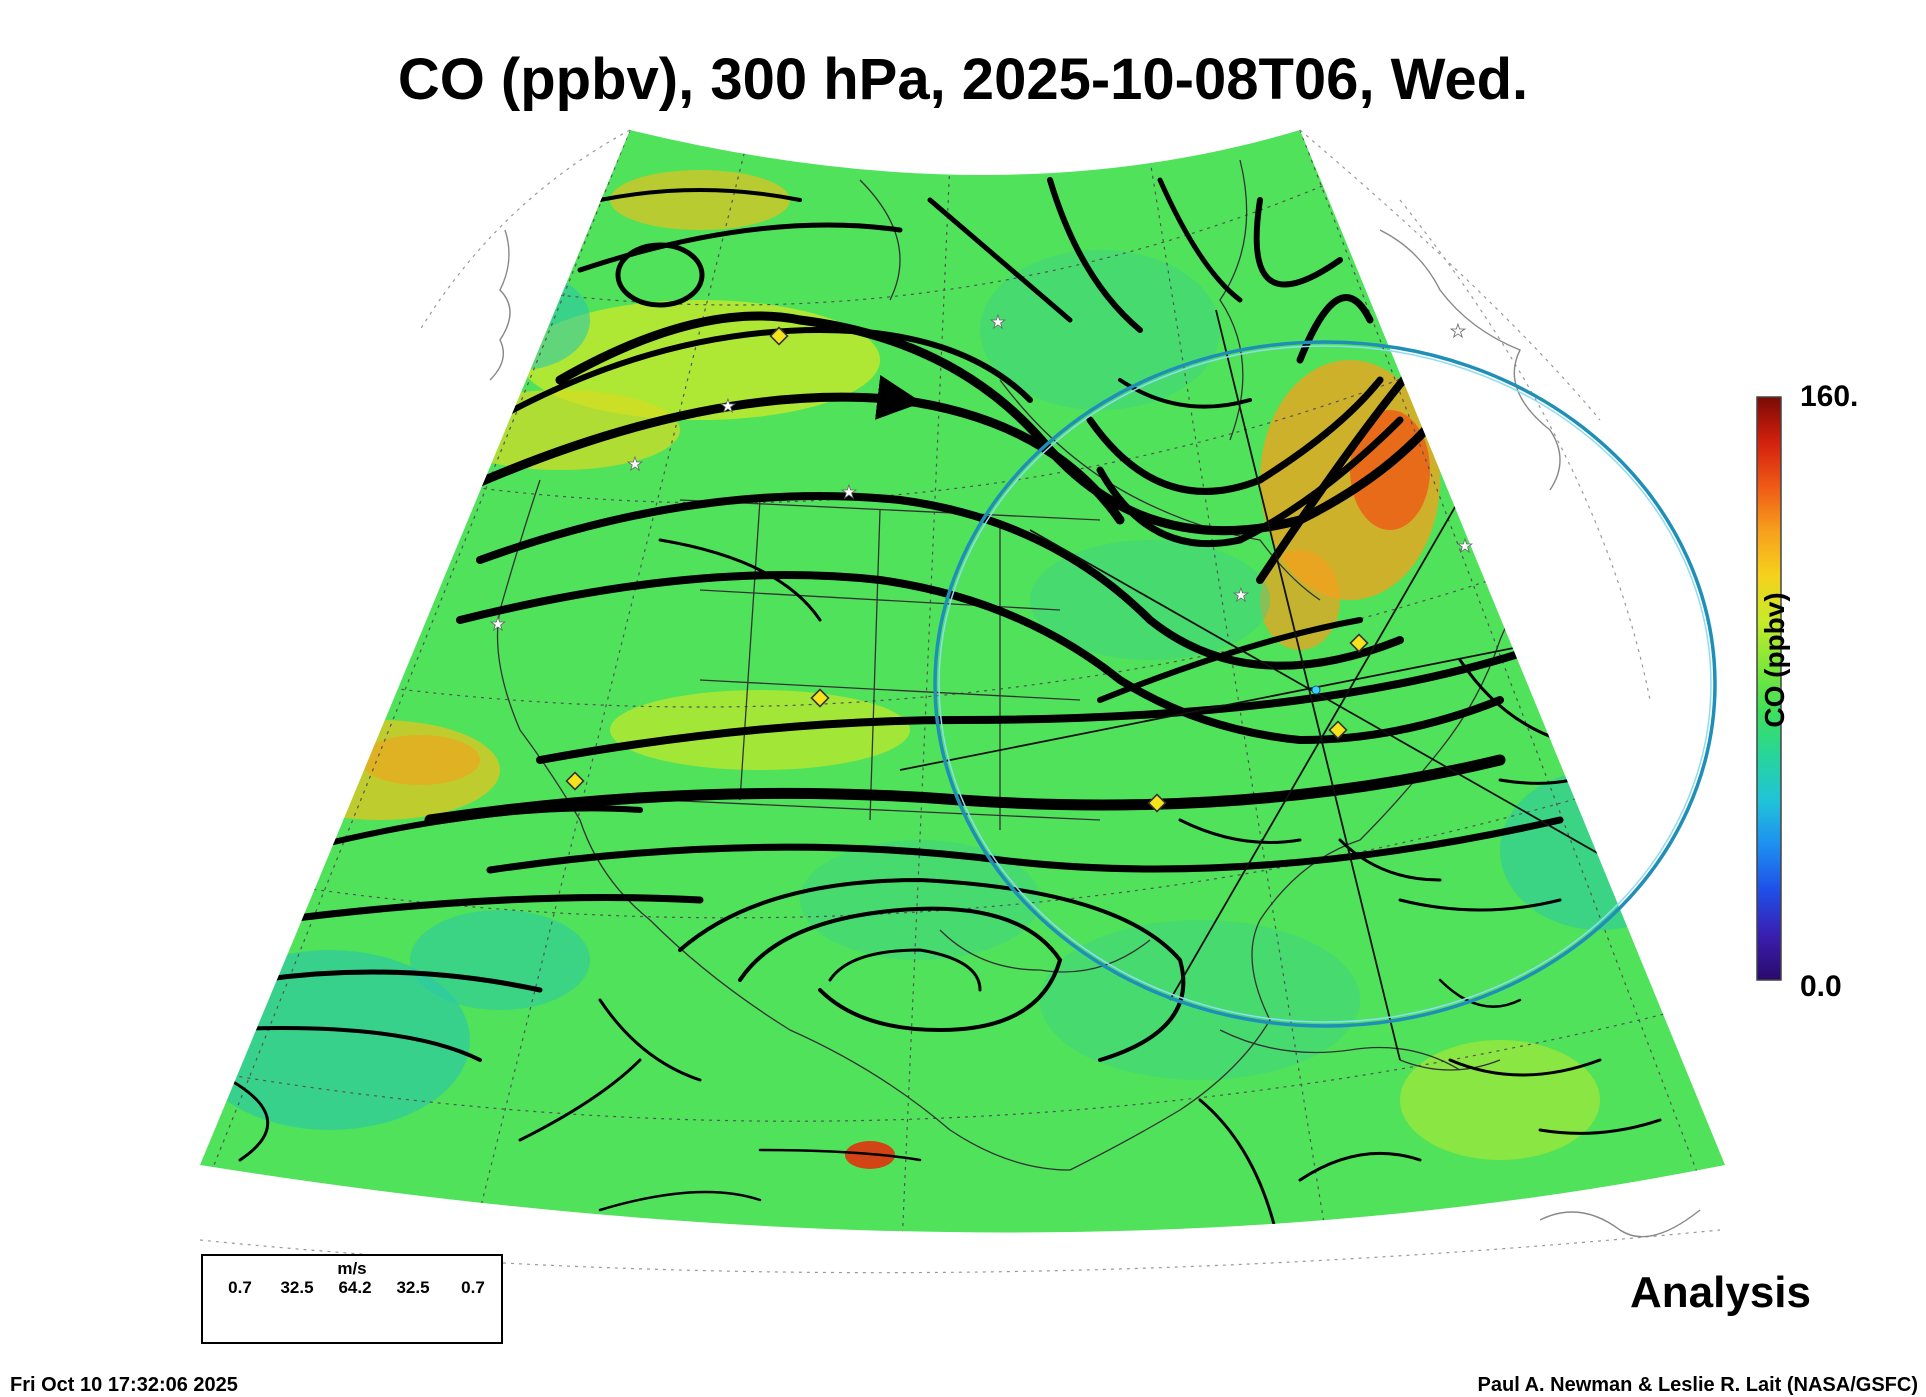 The image size is (1926, 1397). Describe the element at coordinates (352, 1268) in the screenshot. I see `wind-legend-unit: m/s` at that location.